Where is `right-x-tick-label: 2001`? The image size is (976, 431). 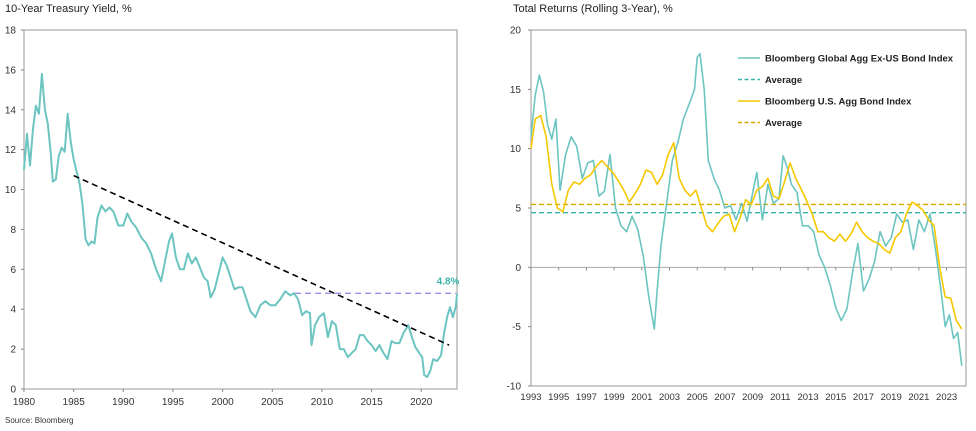
right-x-tick-label: 2001 is located at coordinates (641, 397).